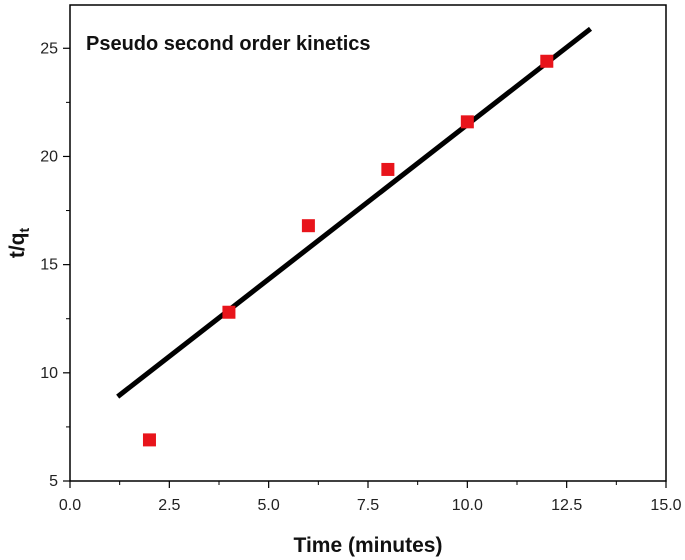 Image resolution: width=685 pixels, height=560 pixels. I want to click on x-axis-ticks: 0.0 2.5 5.0 7.5 10.0 12.5 15.0, so click(370, 497).